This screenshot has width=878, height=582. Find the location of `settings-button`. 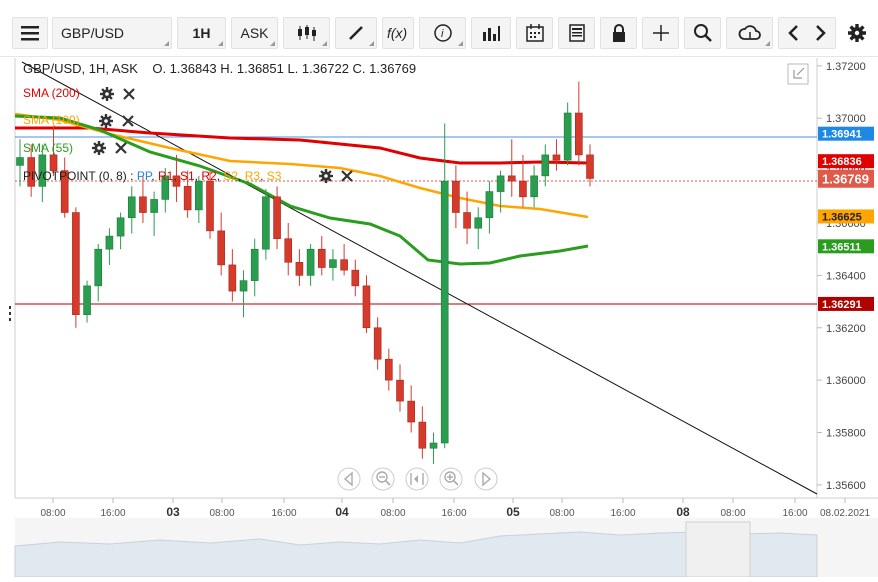

settings-button is located at coordinates (857, 33).